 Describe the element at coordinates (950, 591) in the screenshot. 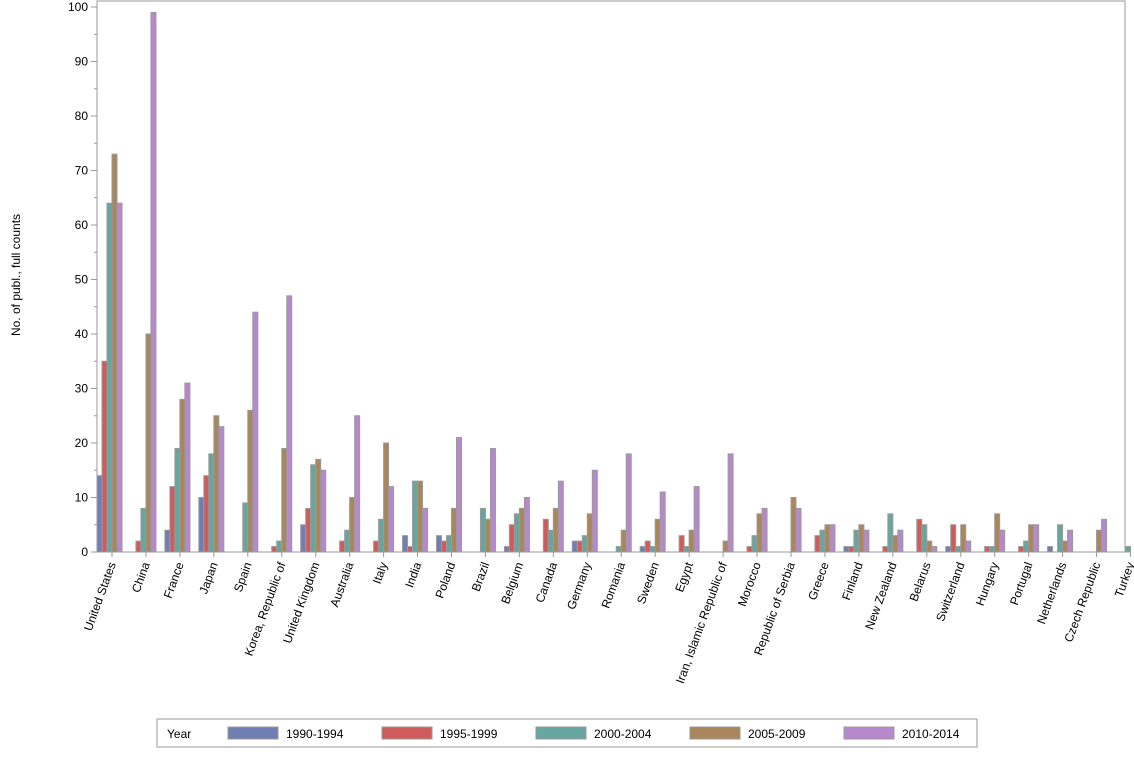

I see `x-tick-label: Switzerland` at that location.